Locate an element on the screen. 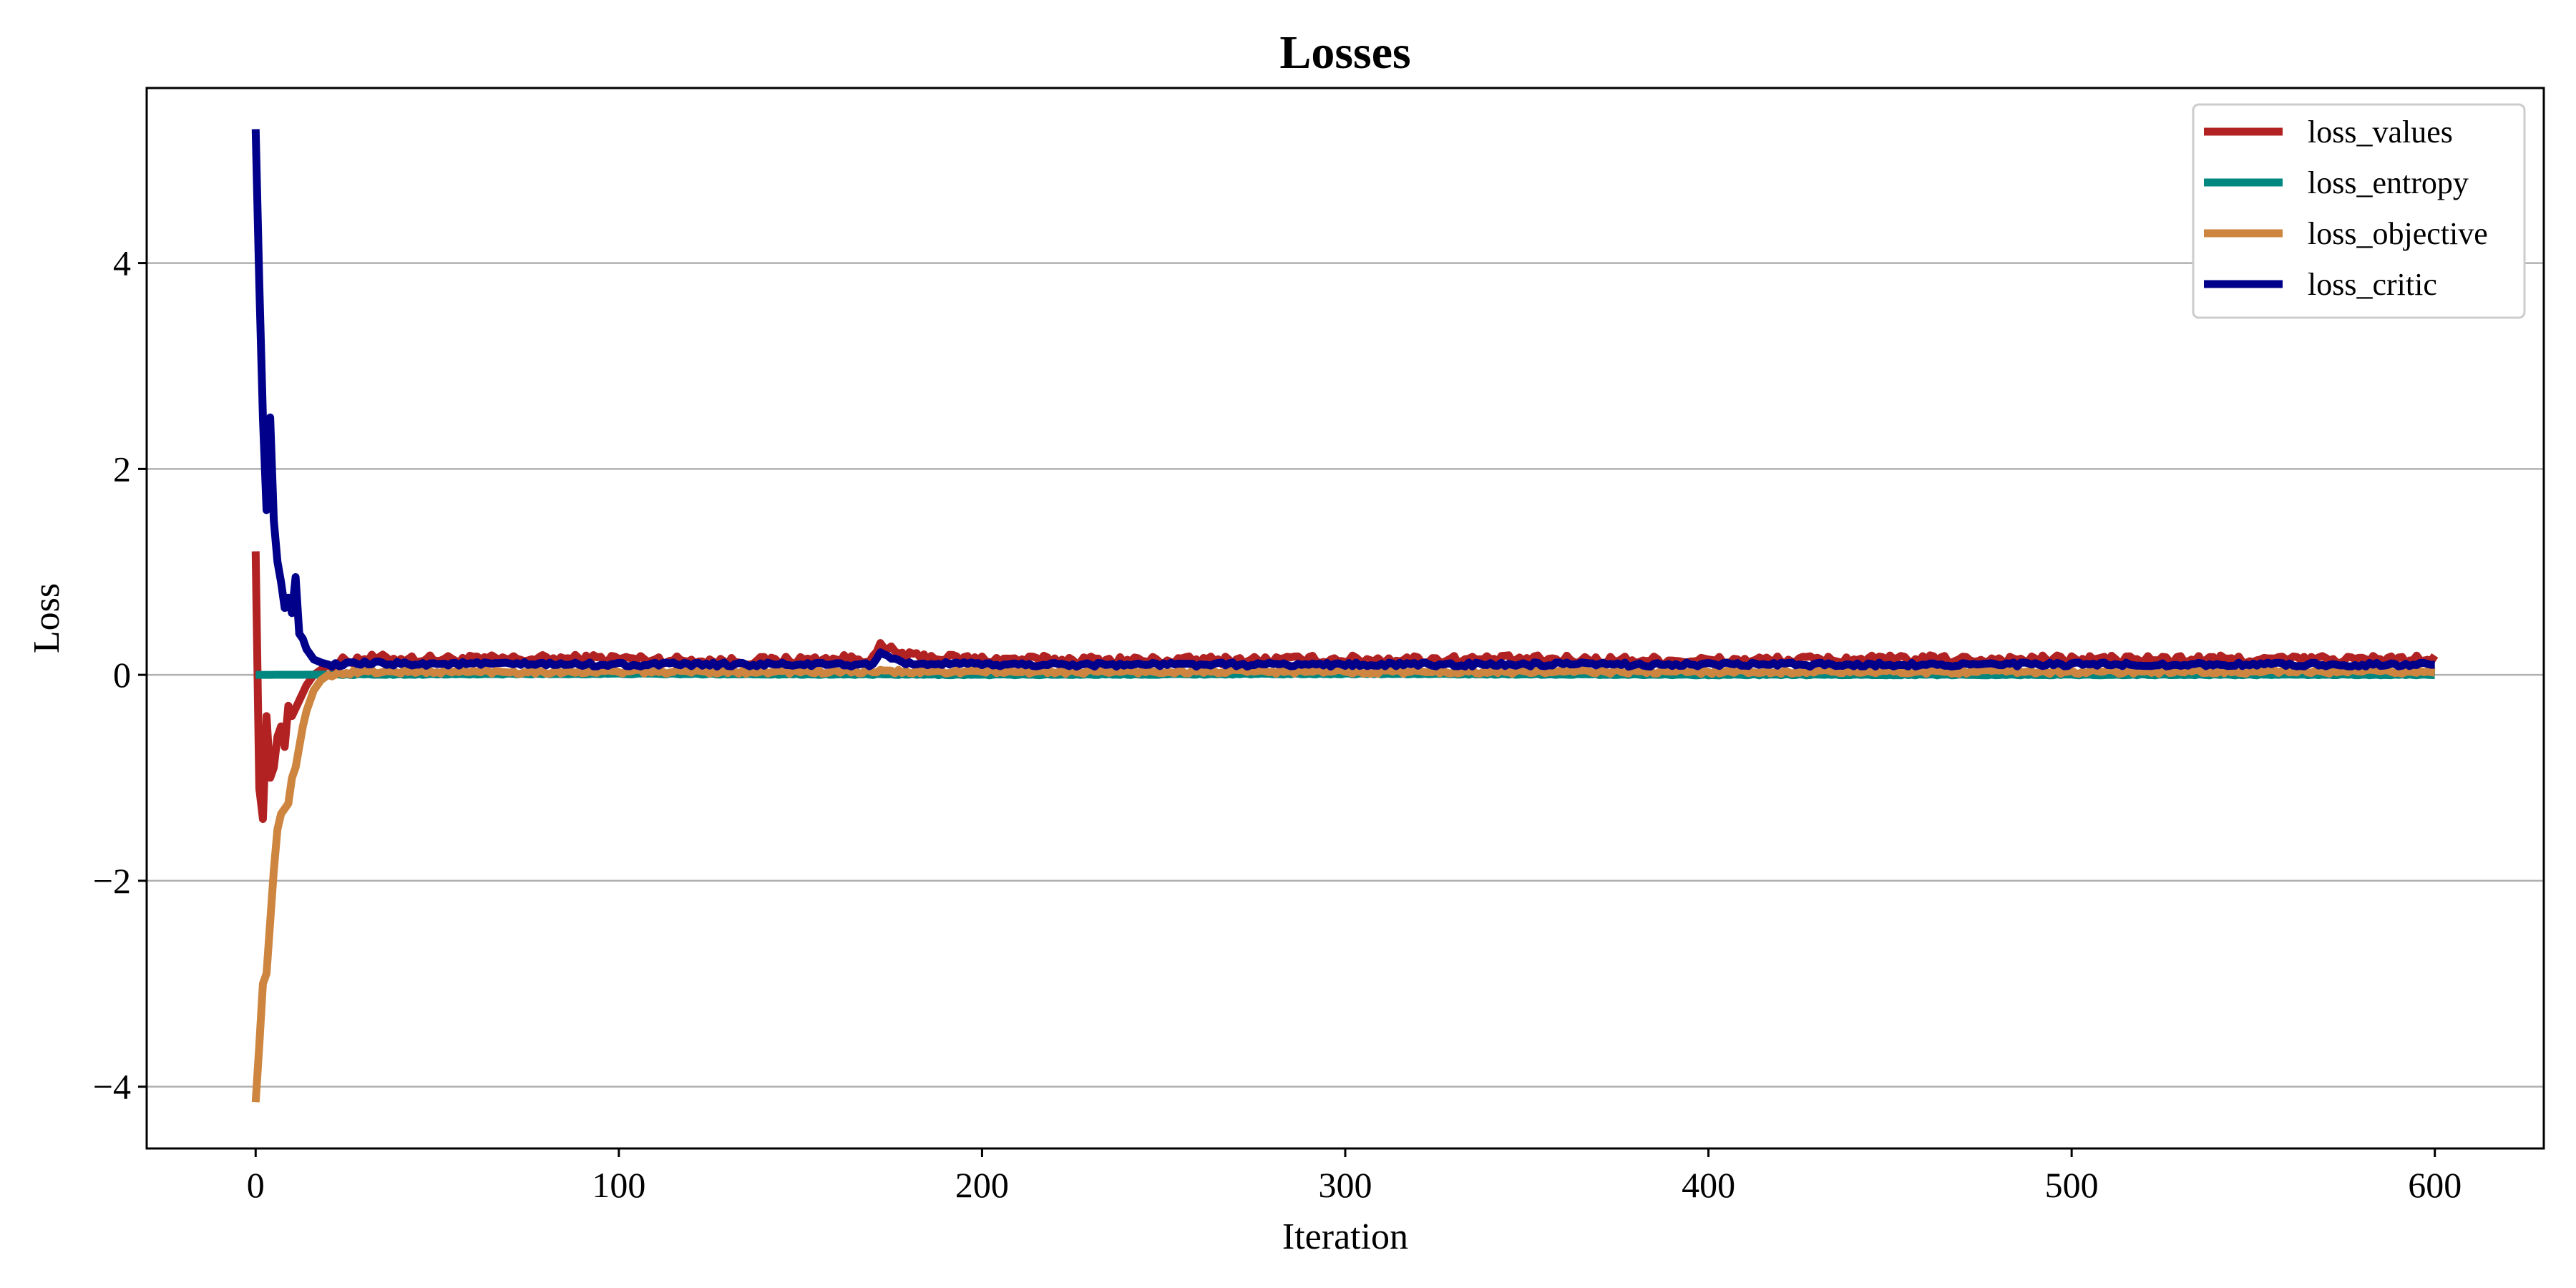  x-tick-label: 600 is located at coordinates (2435, 1185).